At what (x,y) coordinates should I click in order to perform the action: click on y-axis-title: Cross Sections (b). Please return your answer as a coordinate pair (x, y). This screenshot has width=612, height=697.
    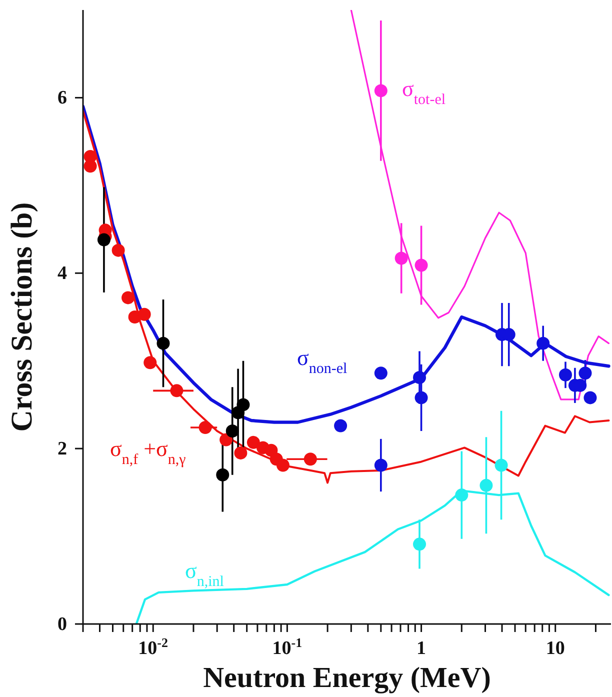
    Looking at the image, I should click on (22, 317).